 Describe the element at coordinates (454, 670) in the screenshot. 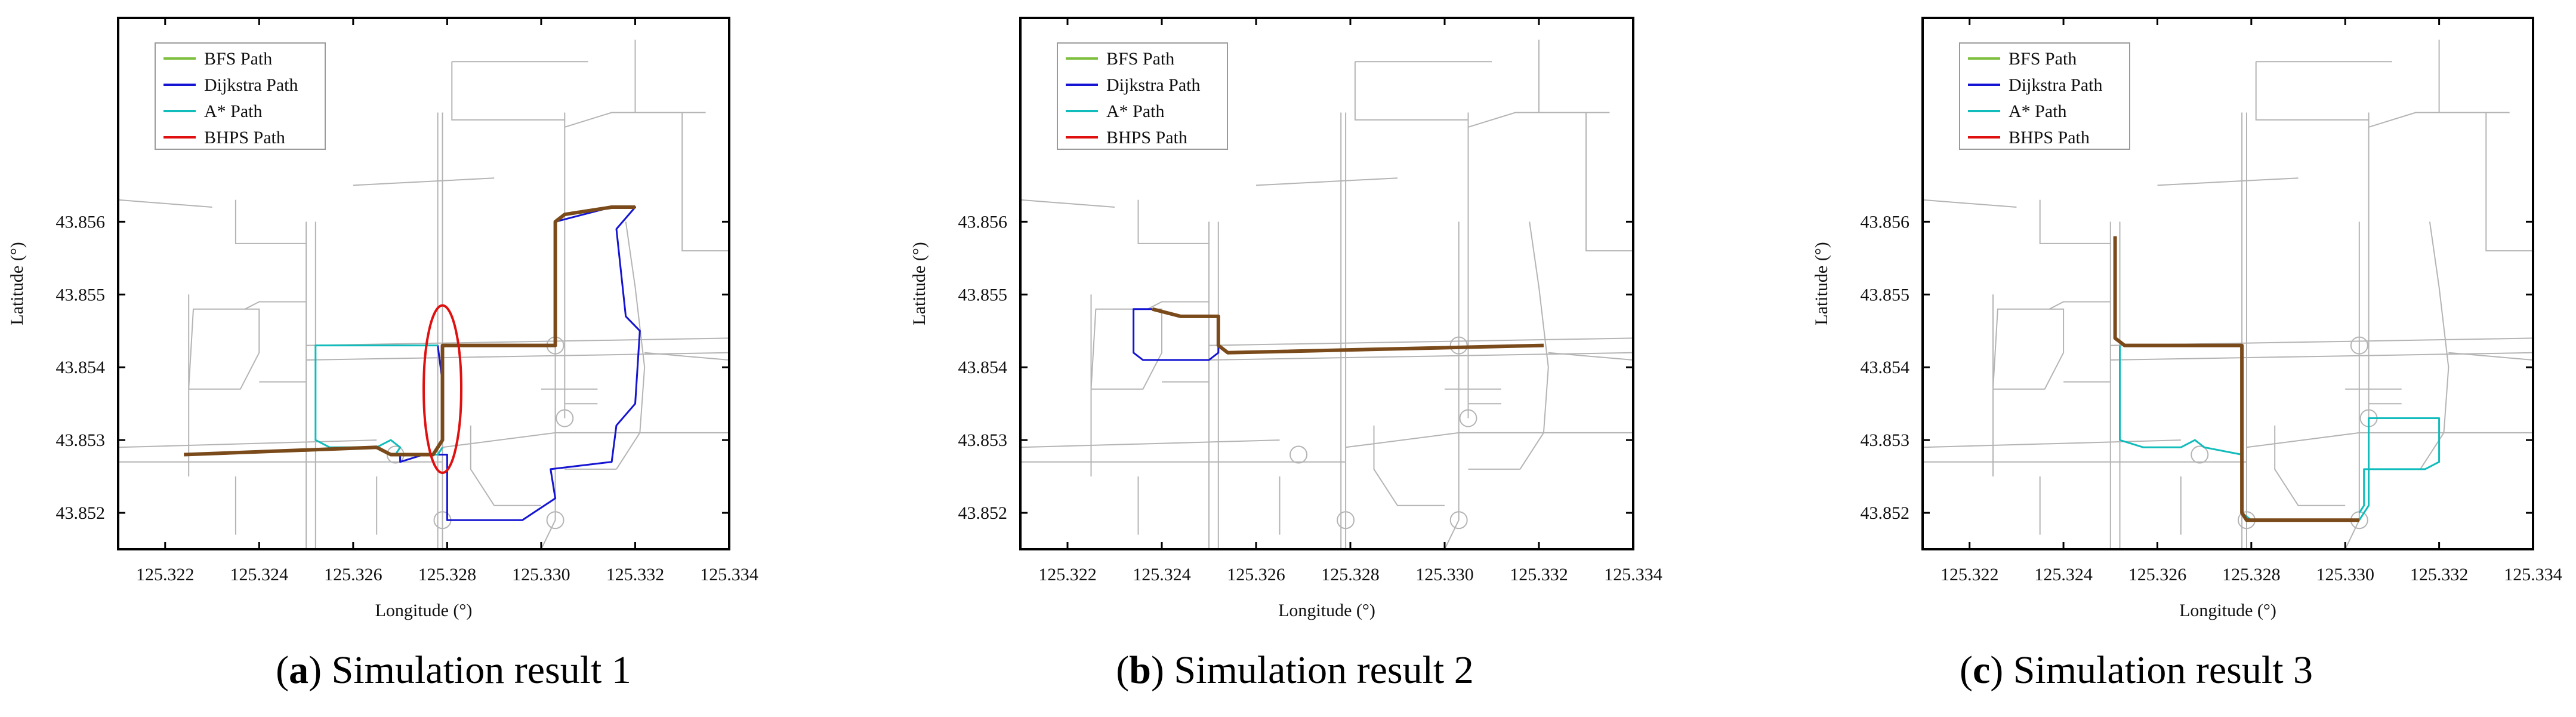

I see `panel-caption-a: (a) Simulation result 1` at that location.